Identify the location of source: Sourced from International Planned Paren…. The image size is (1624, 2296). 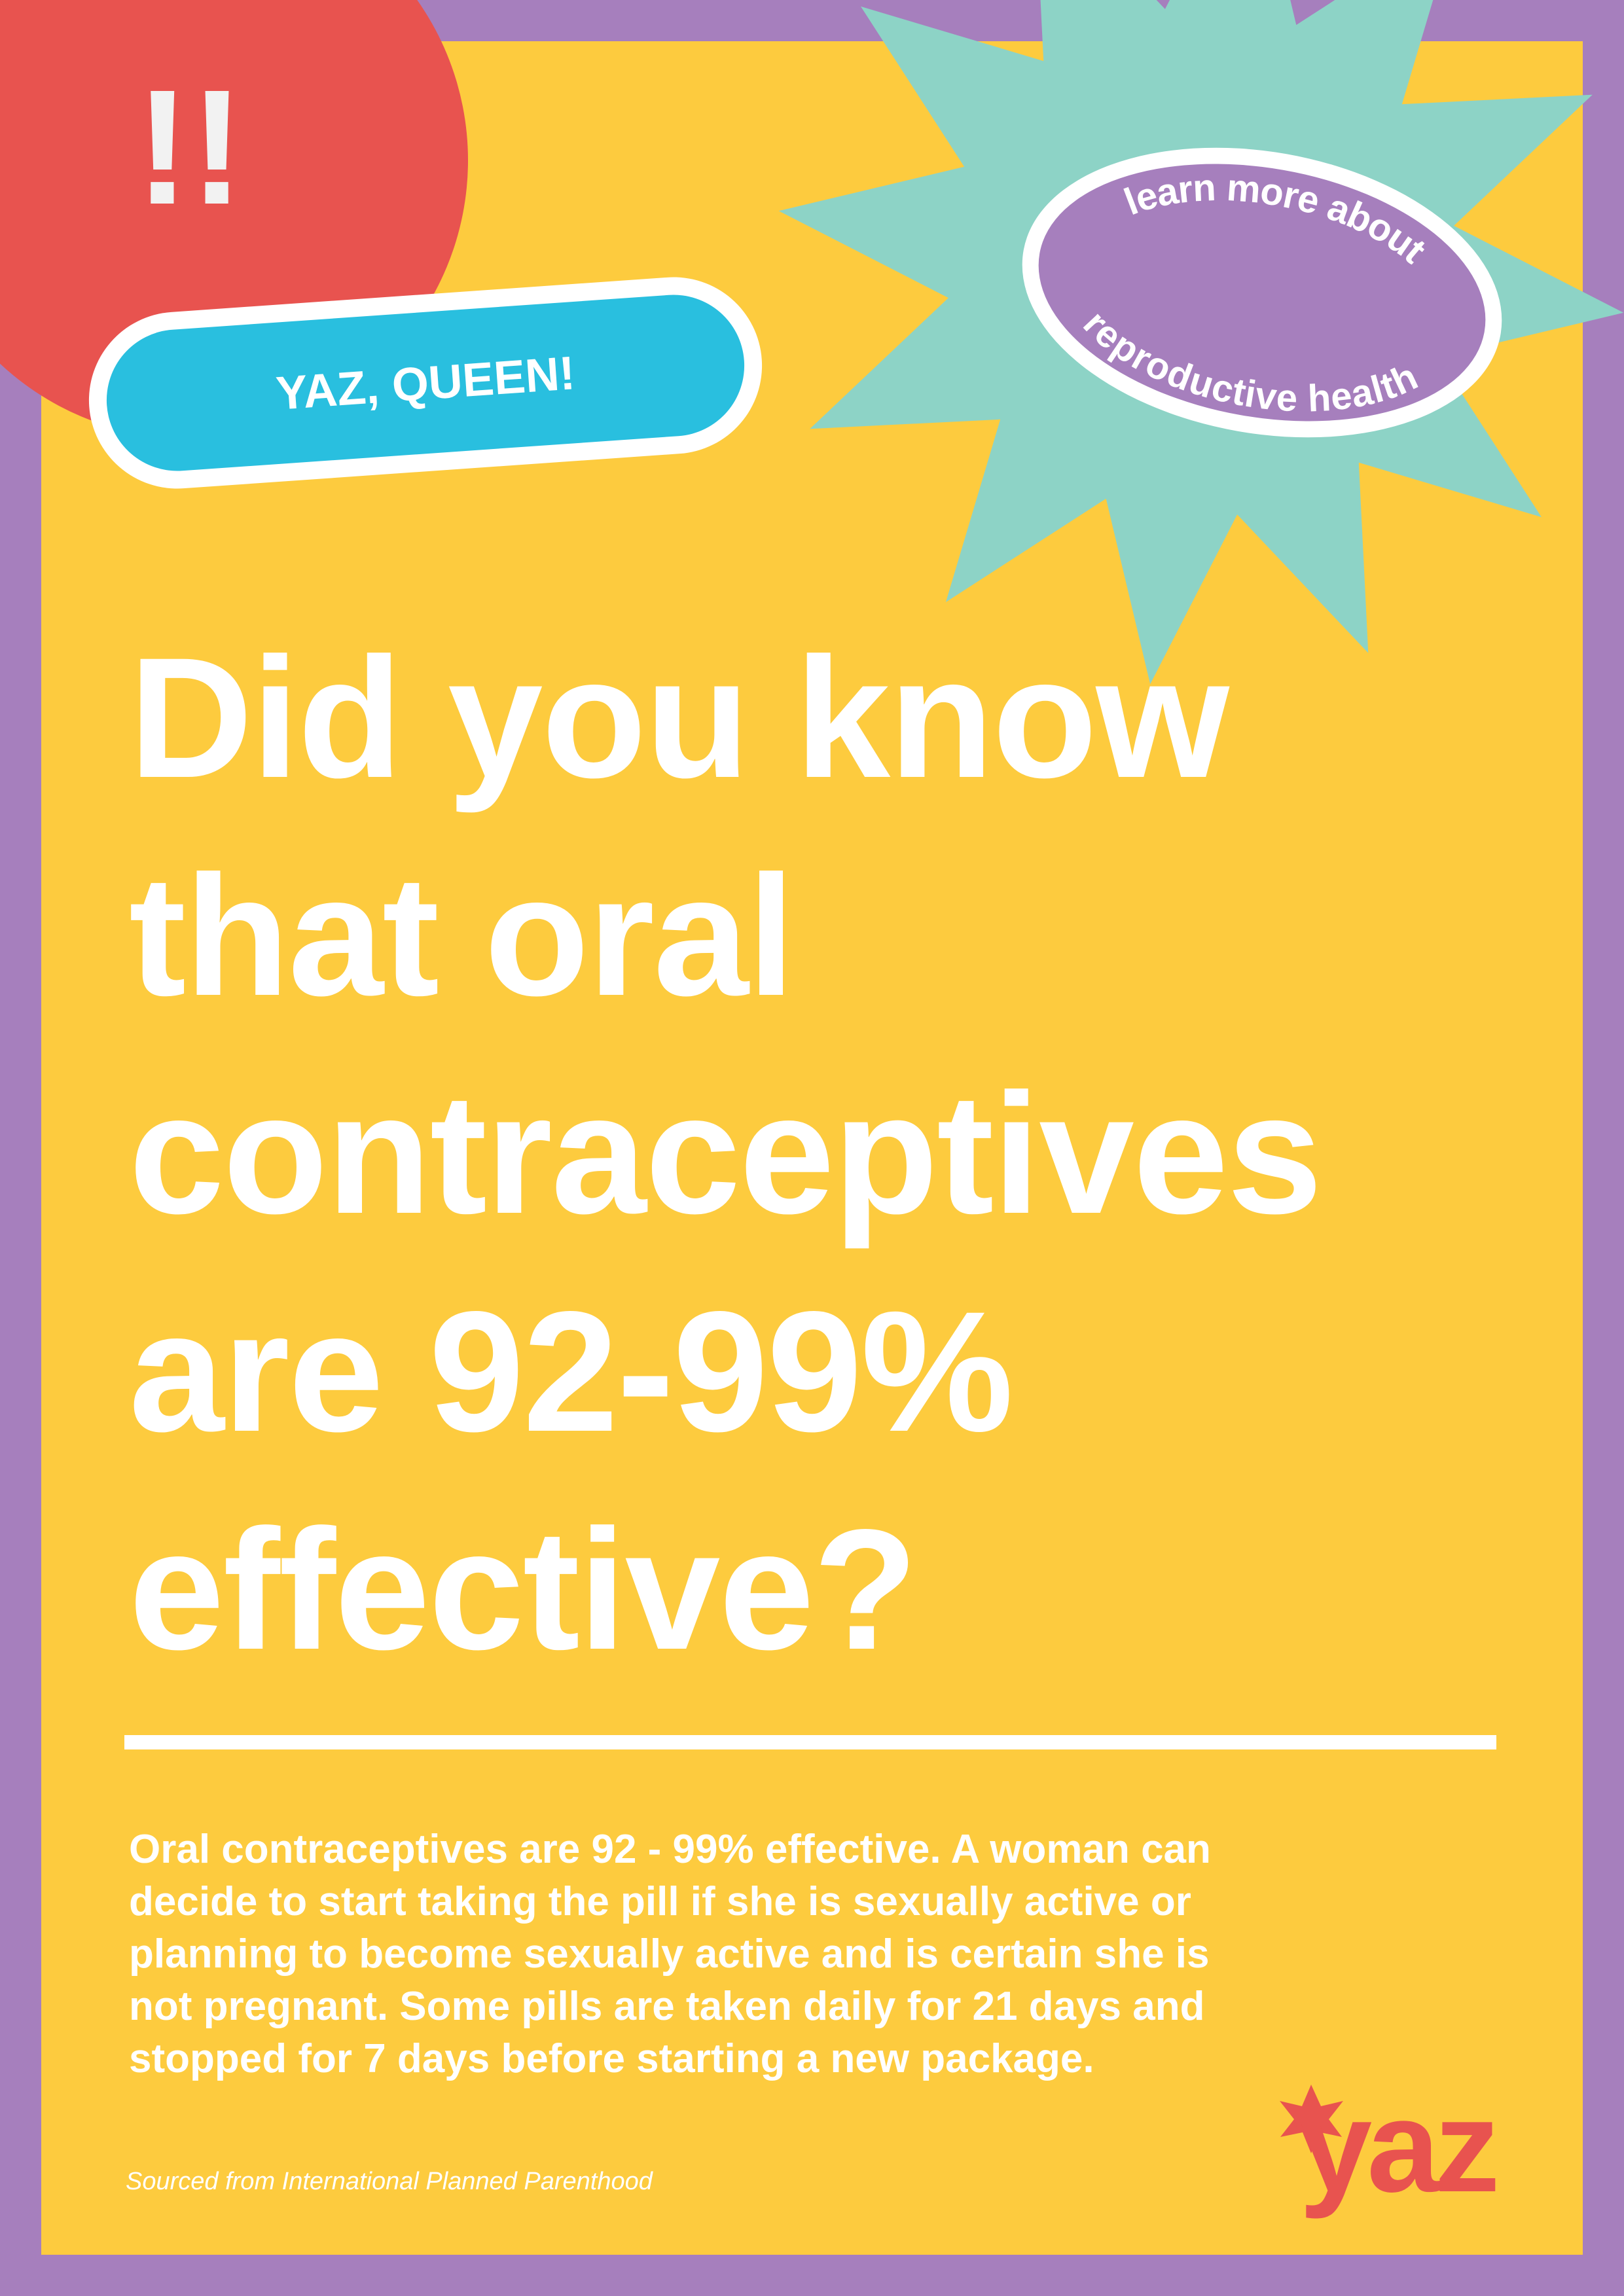
(389, 2181).